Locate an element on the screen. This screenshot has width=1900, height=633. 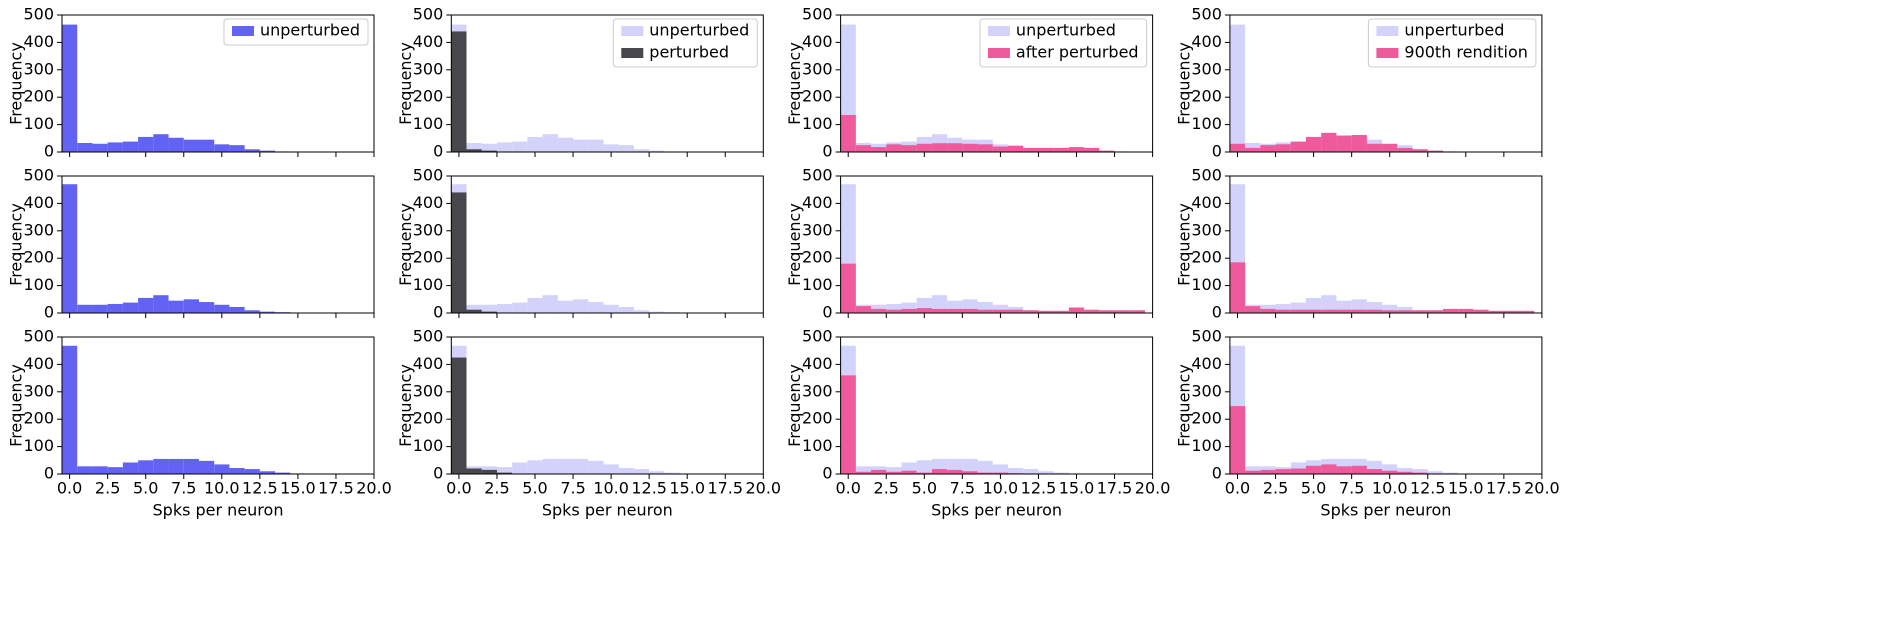
legend-label: unperturbed is located at coordinates (699, 30).